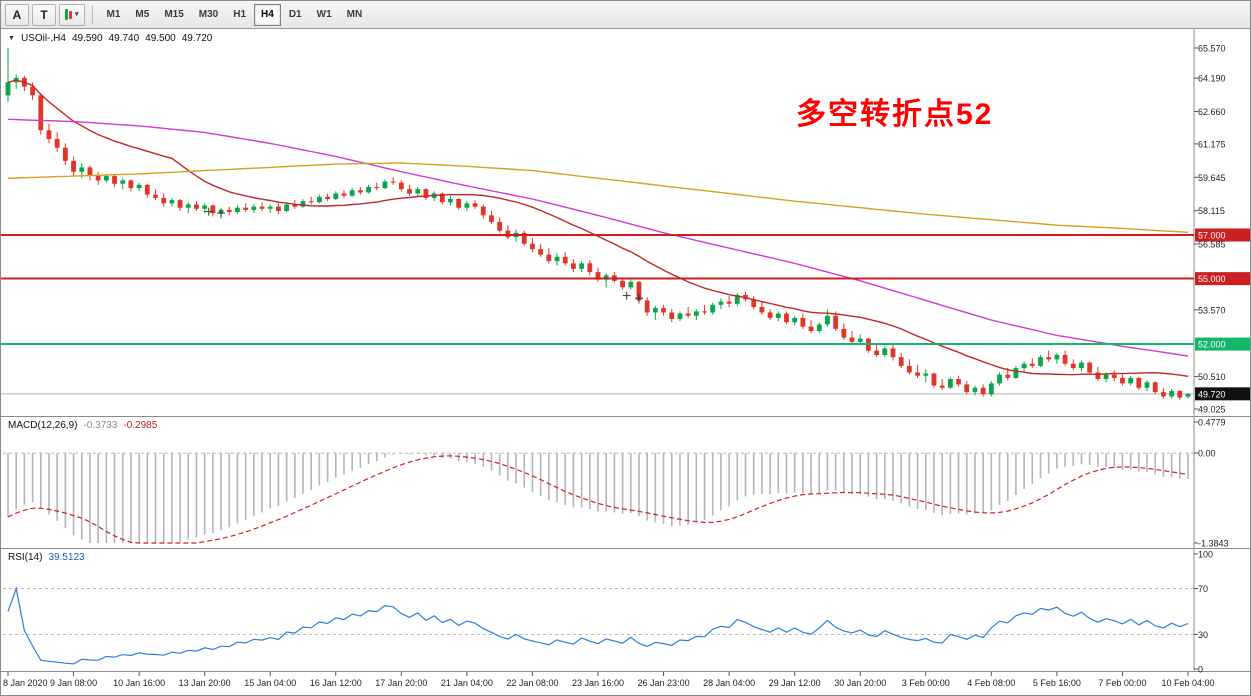  I want to click on rsi-tick-label: 0, so click(1200, 670).